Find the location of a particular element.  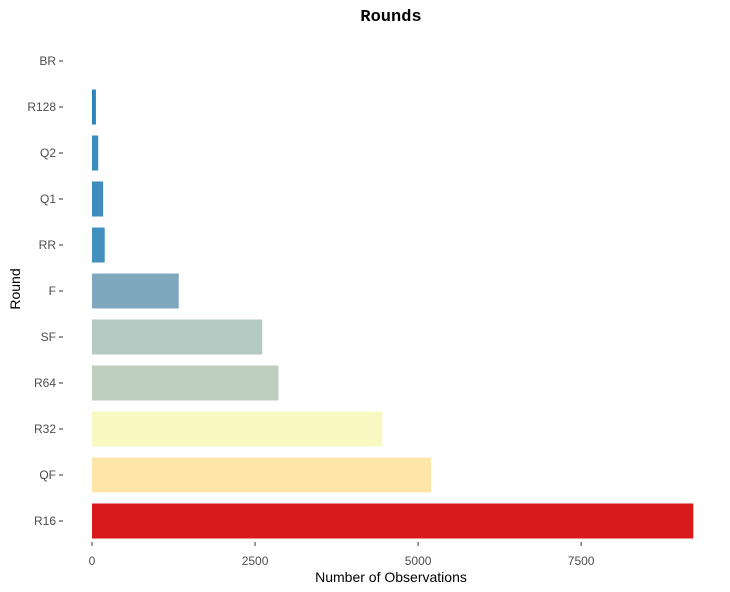

y-tick-label-r16: R16 is located at coordinates (45, 521).